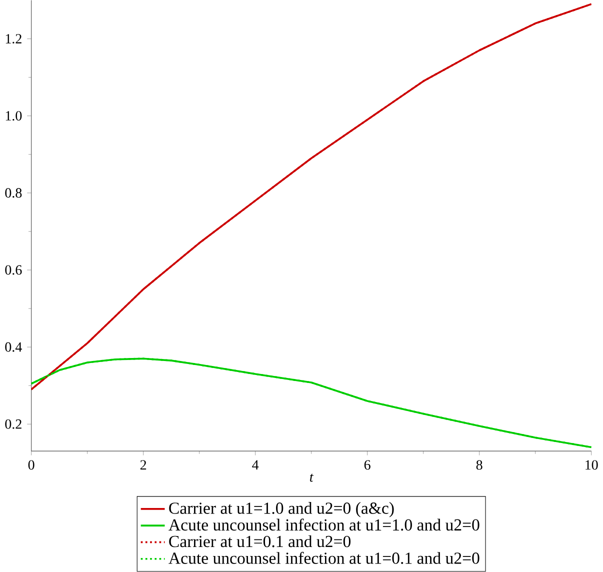 This screenshot has width=603, height=572. I want to click on x-tick-label: 0, so click(31, 465).